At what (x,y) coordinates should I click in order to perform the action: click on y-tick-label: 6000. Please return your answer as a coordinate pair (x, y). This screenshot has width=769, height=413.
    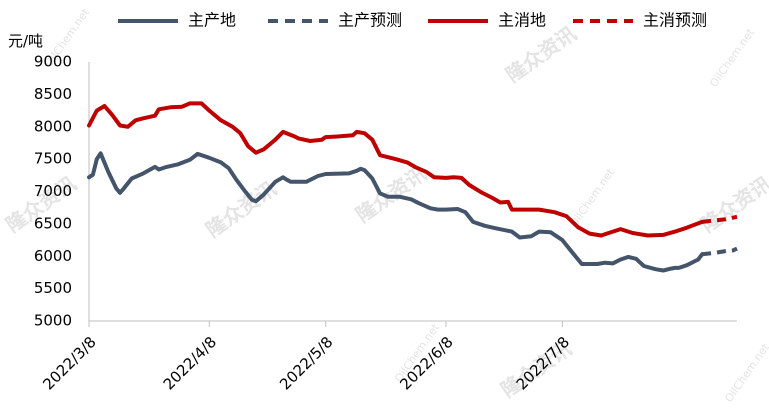
    Looking at the image, I should click on (53, 256).